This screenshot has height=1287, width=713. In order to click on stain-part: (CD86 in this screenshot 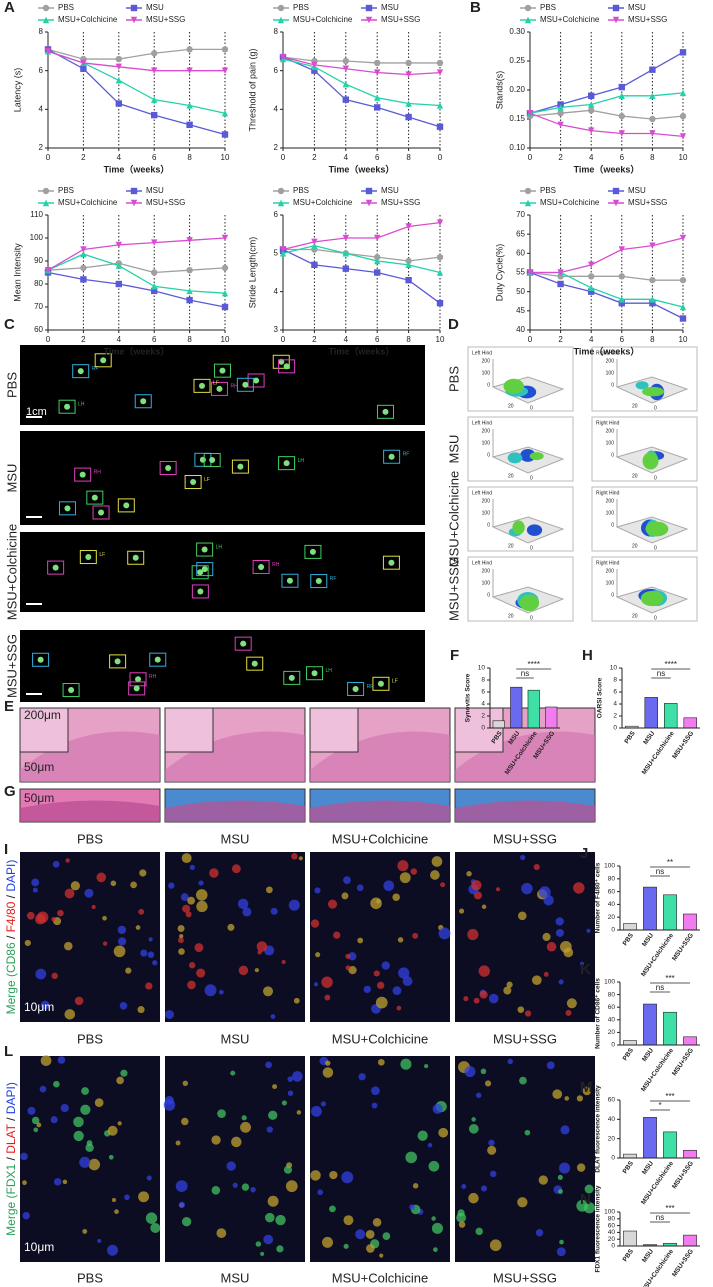, I will do `click(11, 961)`.